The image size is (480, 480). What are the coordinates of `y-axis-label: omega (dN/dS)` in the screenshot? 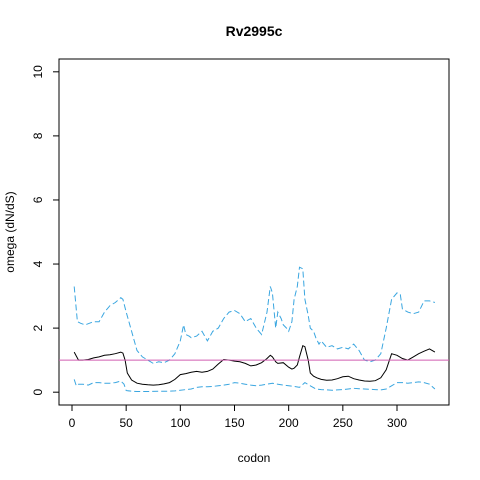 It's located at (10, 231).